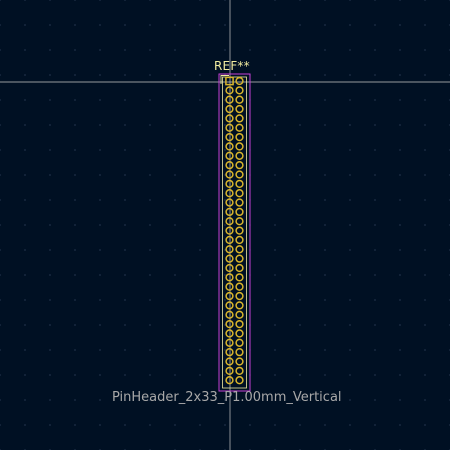 The width and height of the screenshot is (450, 450). I want to click on pin1-marker, so click(224, 79).